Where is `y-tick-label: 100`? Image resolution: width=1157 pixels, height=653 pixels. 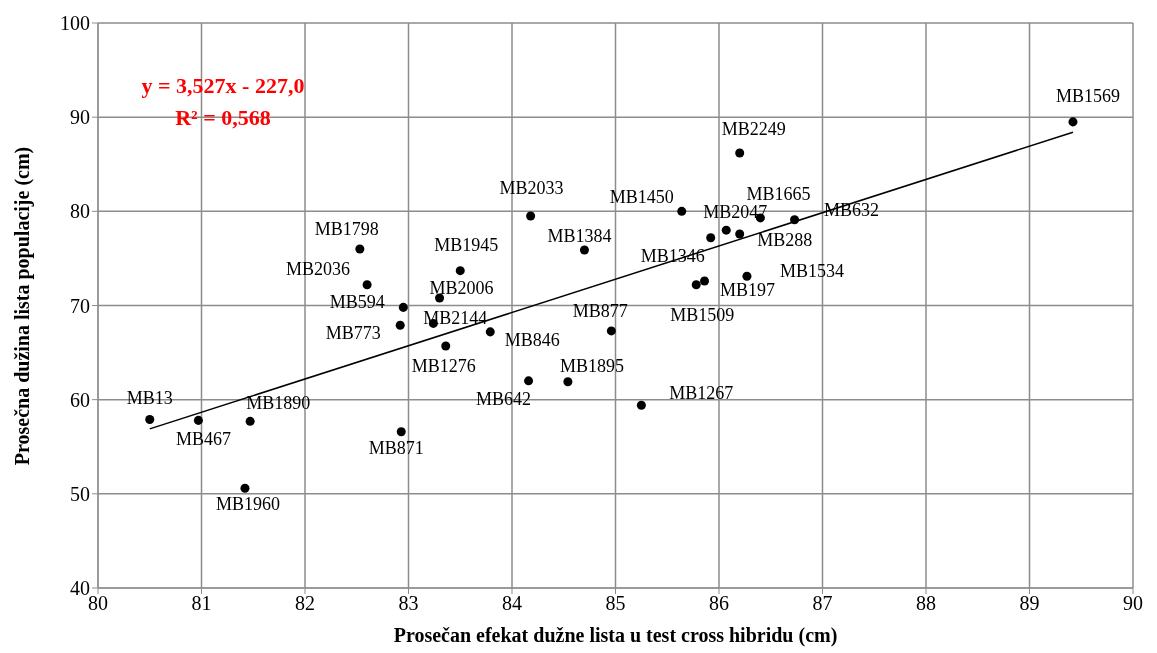 y-tick-label: 100 is located at coordinates (75, 23).